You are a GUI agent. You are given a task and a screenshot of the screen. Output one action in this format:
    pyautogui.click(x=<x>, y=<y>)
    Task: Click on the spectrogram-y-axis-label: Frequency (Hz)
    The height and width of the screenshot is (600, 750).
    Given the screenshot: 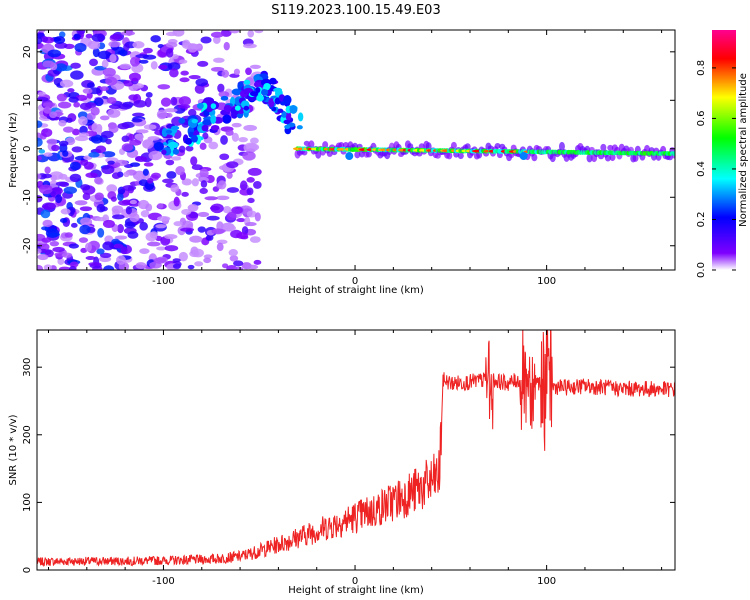 What is the action you would take?
    pyautogui.click(x=13, y=150)
    